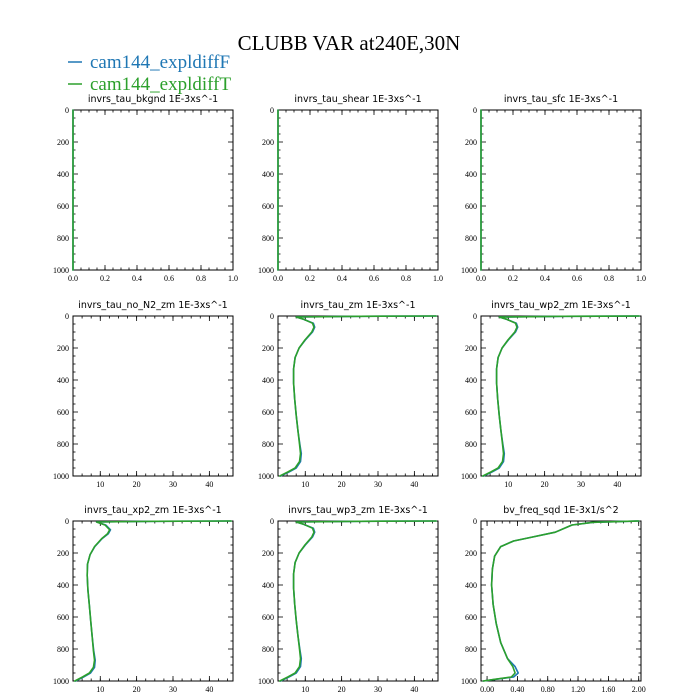 The height and width of the screenshot is (700, 700). I want to click on figure-title: CLUBB VAR at240E,30N, so click(349, 43).